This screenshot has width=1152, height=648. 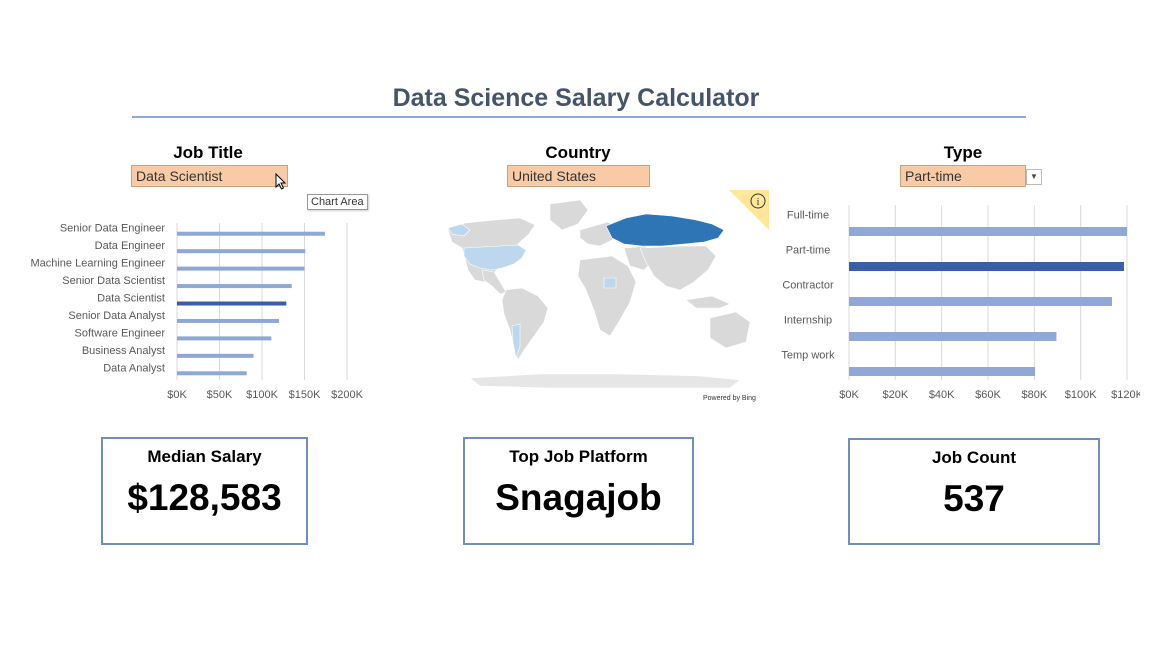 What do you see at coordinates (808, 356) in the screenshot?
I see `category-label: Temp work` at bounding box center [808, 356].